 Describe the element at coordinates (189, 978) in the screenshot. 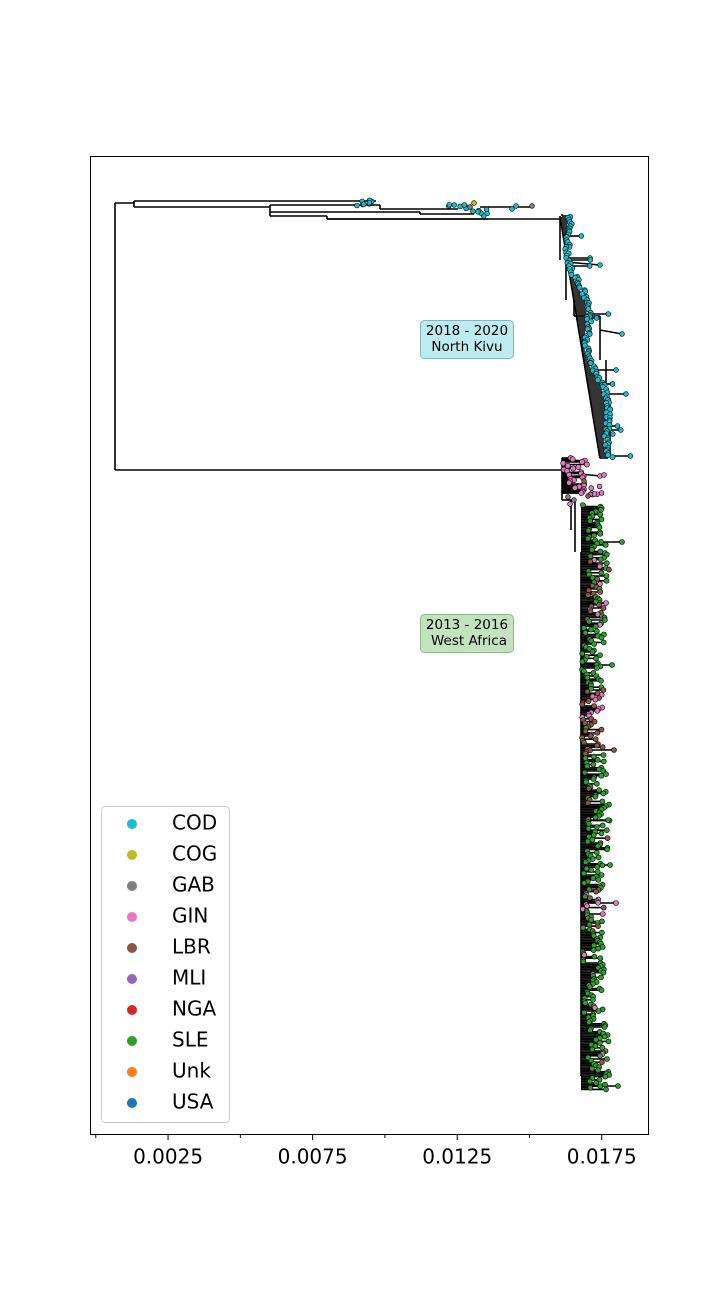

I see `legend-label-mli: MLI` at that location.